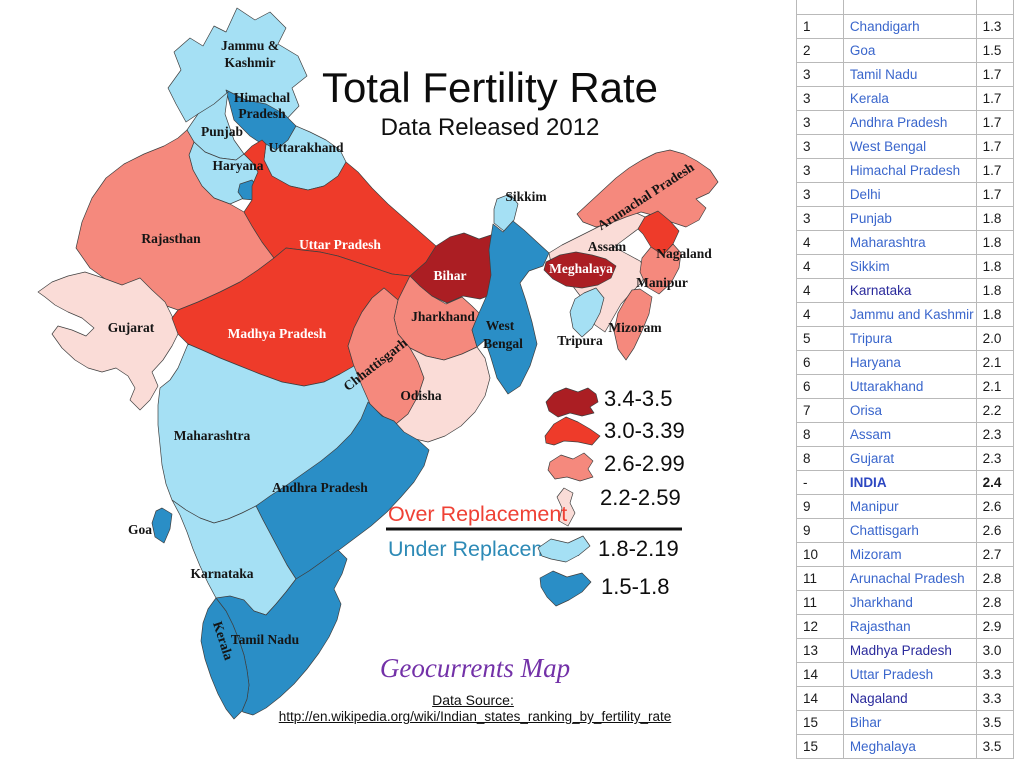 Image resolution: width=1014 pixels, height=763 pixels. What do you see at coordinates (881, 602) in the screenshot?
I see `state-link: Jharkhand` at bounding box center [881, 602].